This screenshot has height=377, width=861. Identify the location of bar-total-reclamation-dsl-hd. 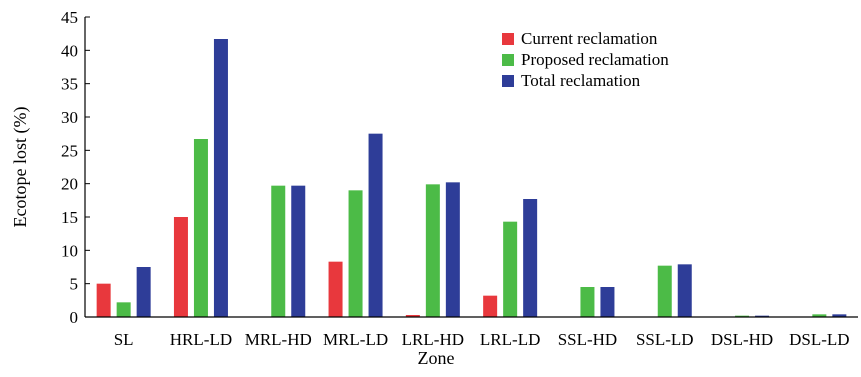
(762, 316).